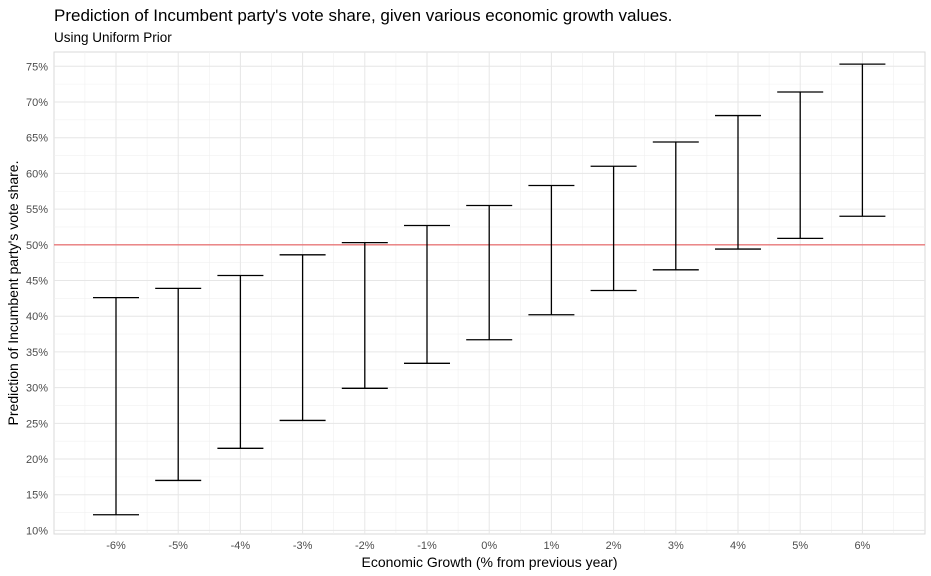  Describe the element at coordinates (37, 139) in the screenshot. I see `y-tick-label: 65%` at that location.